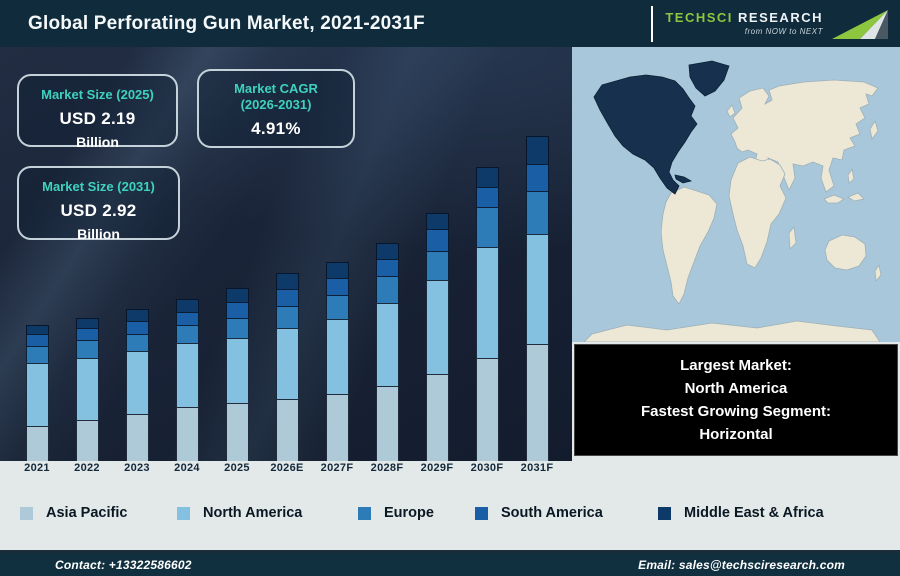 The width and height of the screenshot is (900, 576). Describe the element at coordinates (276, 104) in the screenshot. I see `card-title-line2: (2026-2031)` at that location.